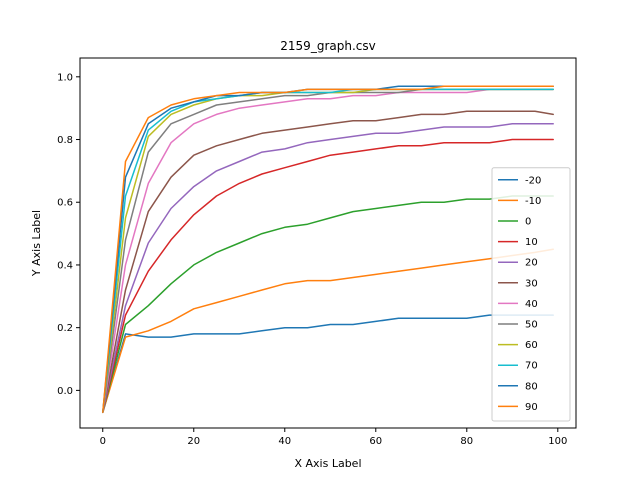 The width and height of the screenshot is (640, 480). I want to click on x-axis: 0 20 40 60 80 100, so click(333, 437).